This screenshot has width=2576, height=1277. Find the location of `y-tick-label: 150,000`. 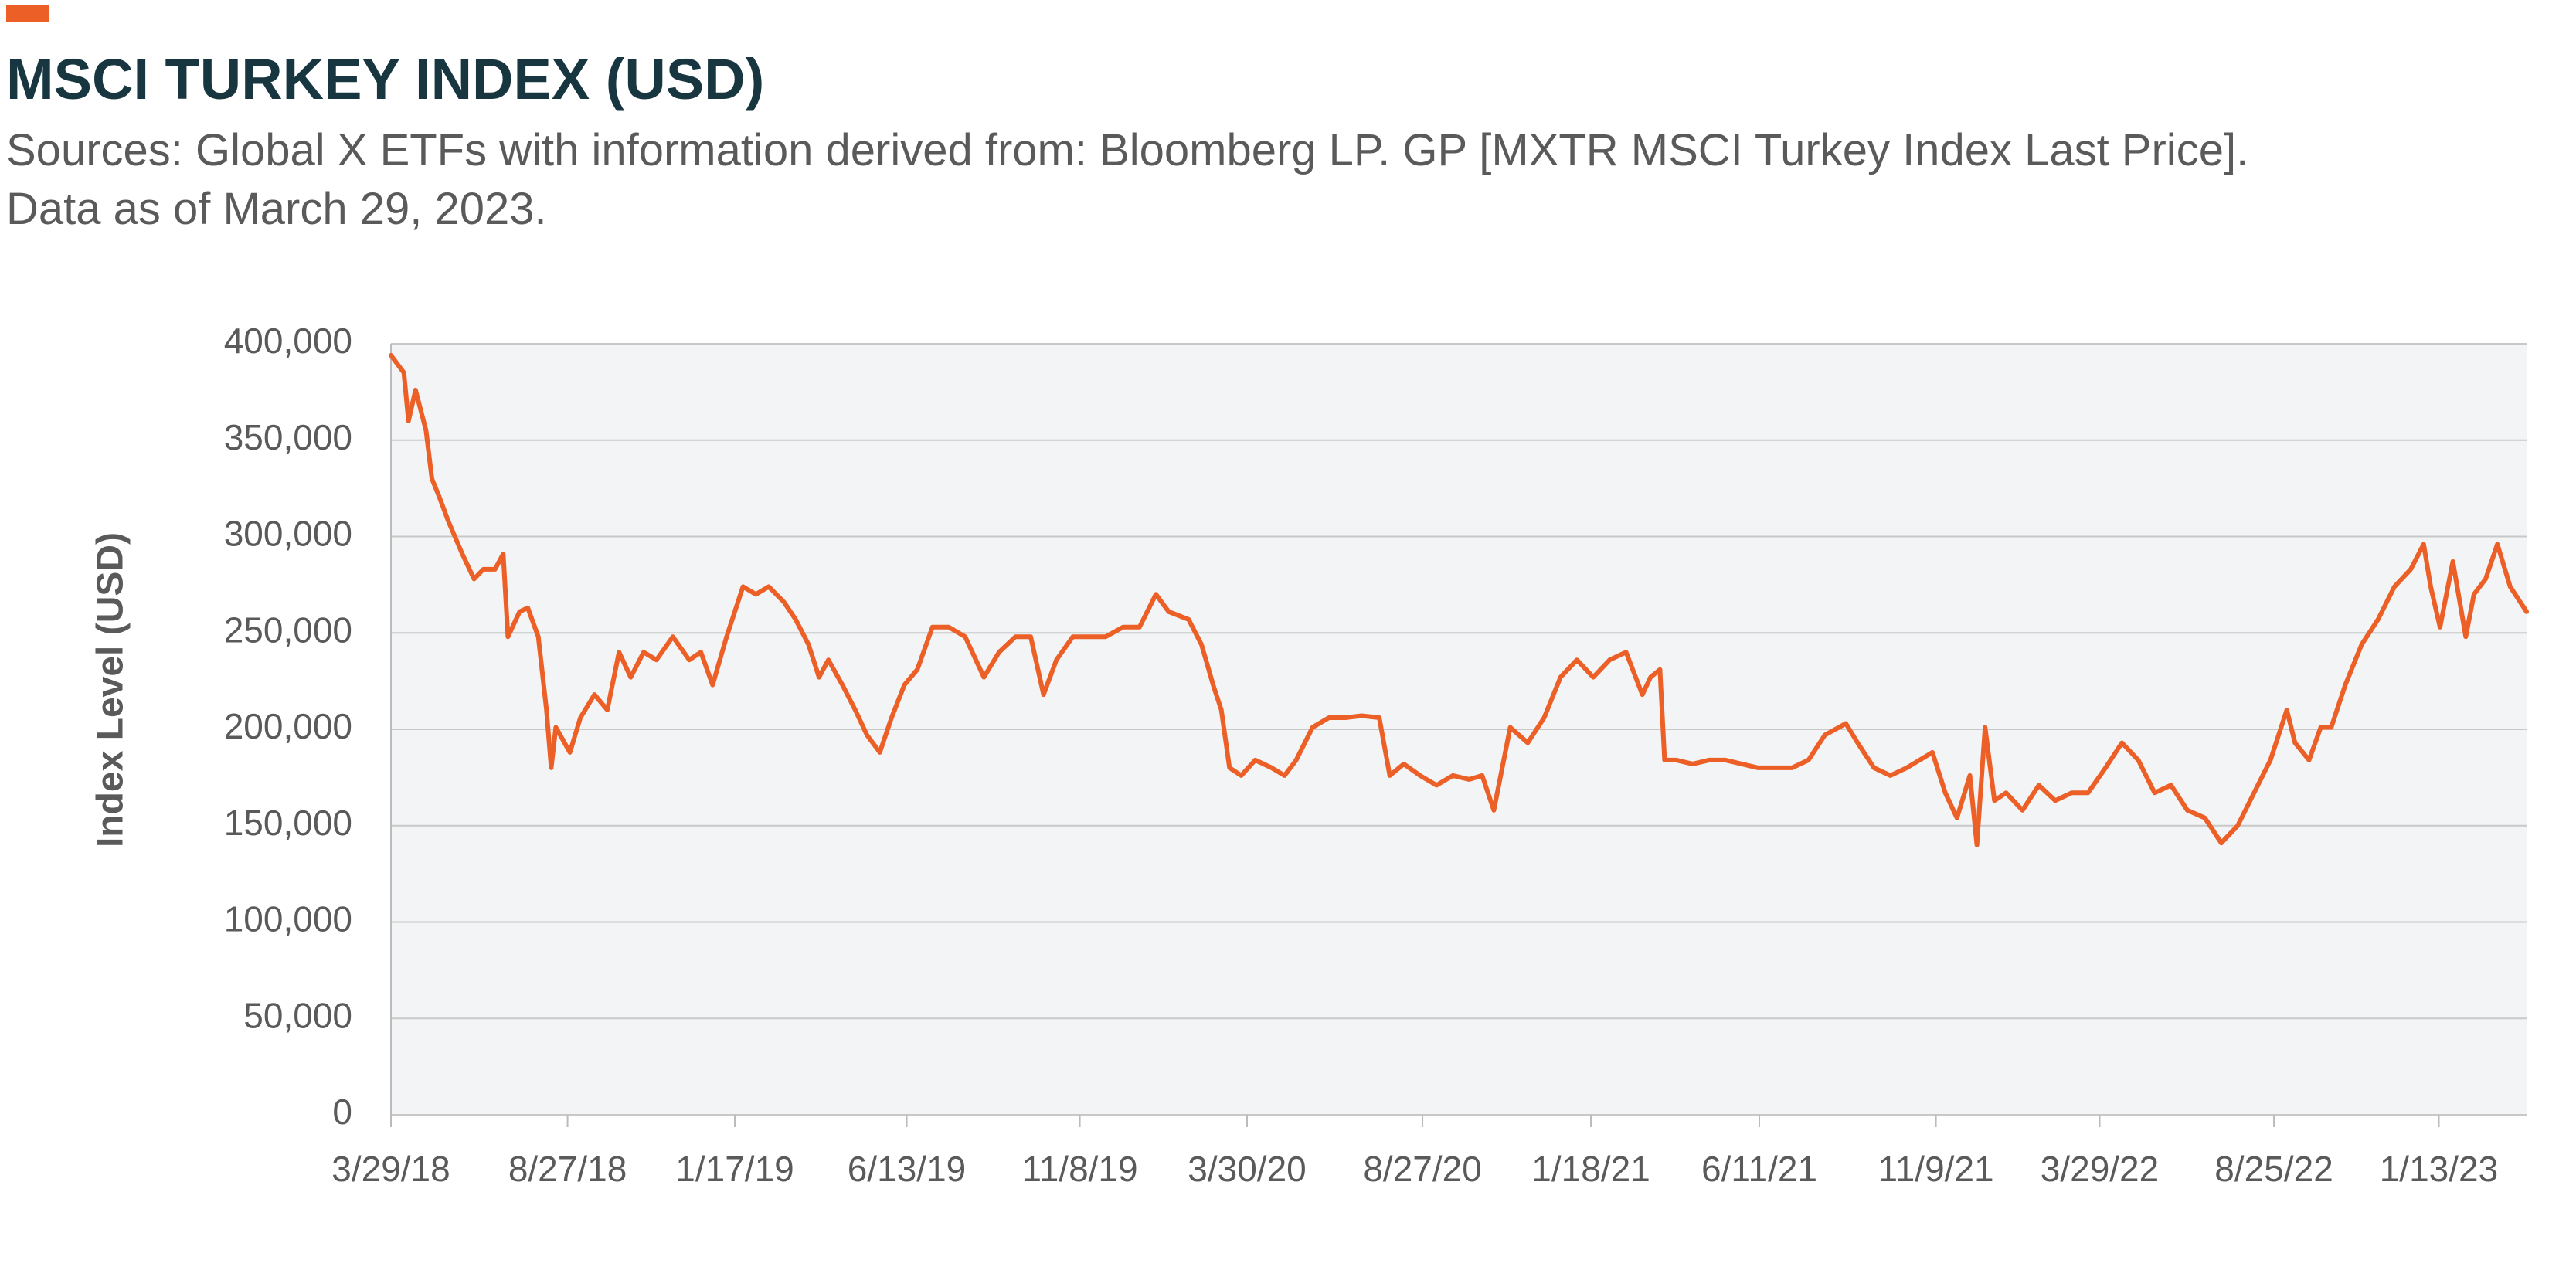

y-tick-label: 150,000 is located at coordinates (288, 823).